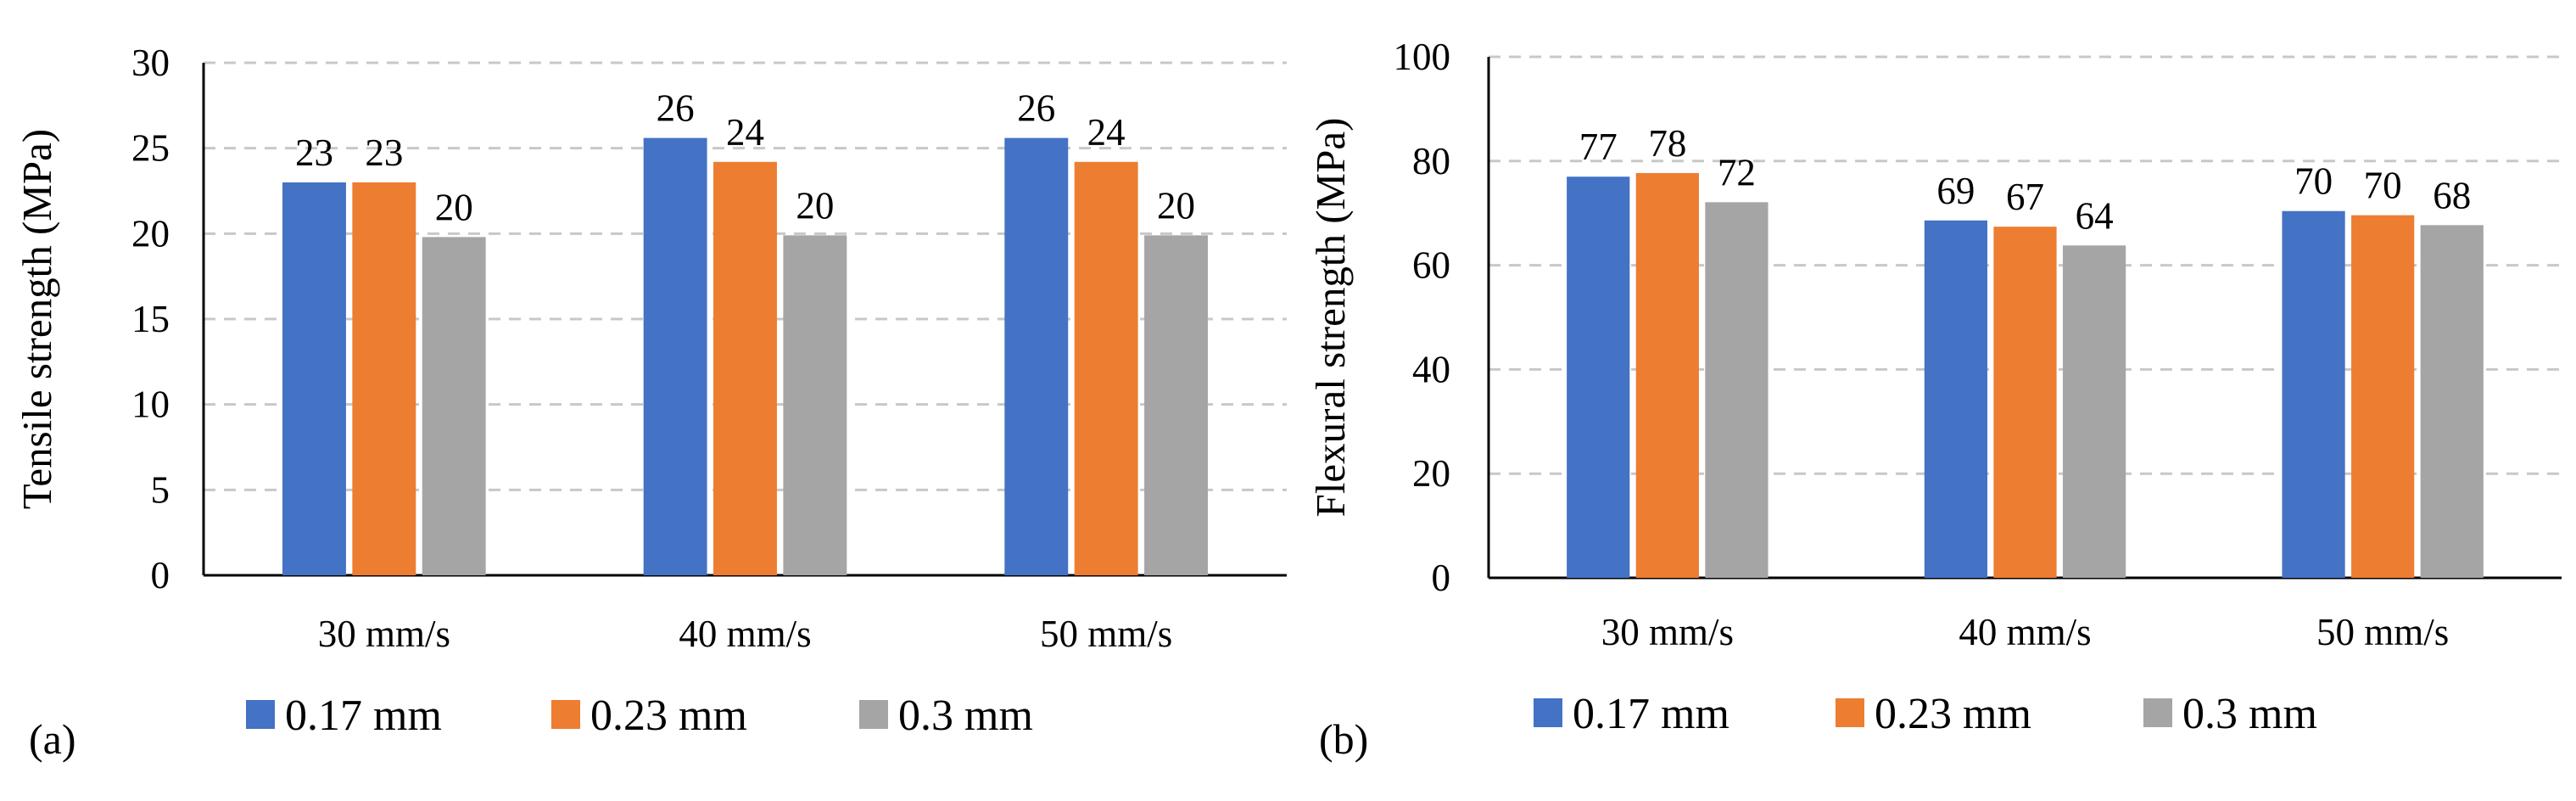  I want to click on data-label: 64, so click(2095, 215).